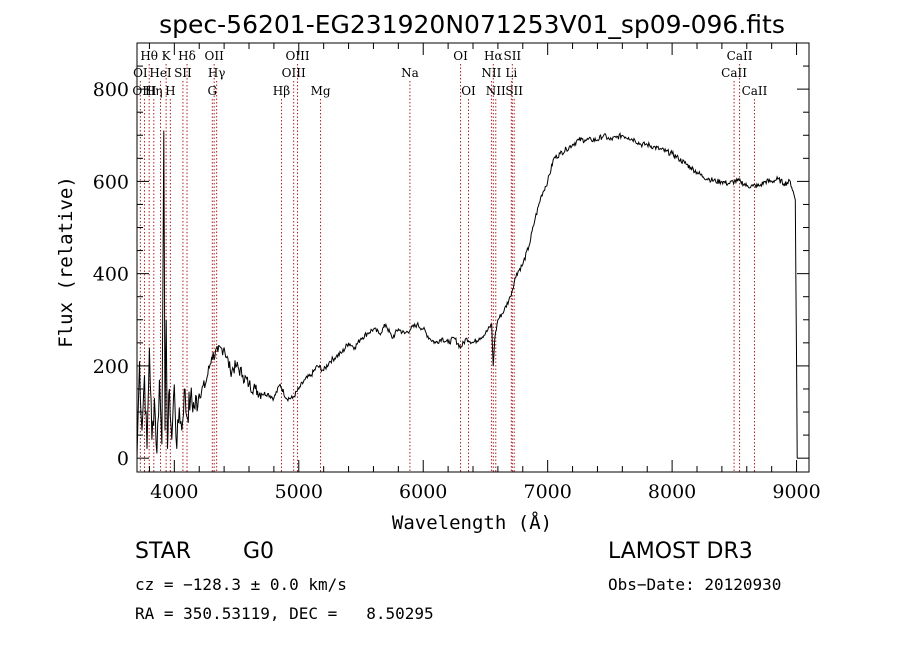  Describe the element at coordinates (423, 492) in the screenshot. I see `x-tick-label: 6000` at that location.